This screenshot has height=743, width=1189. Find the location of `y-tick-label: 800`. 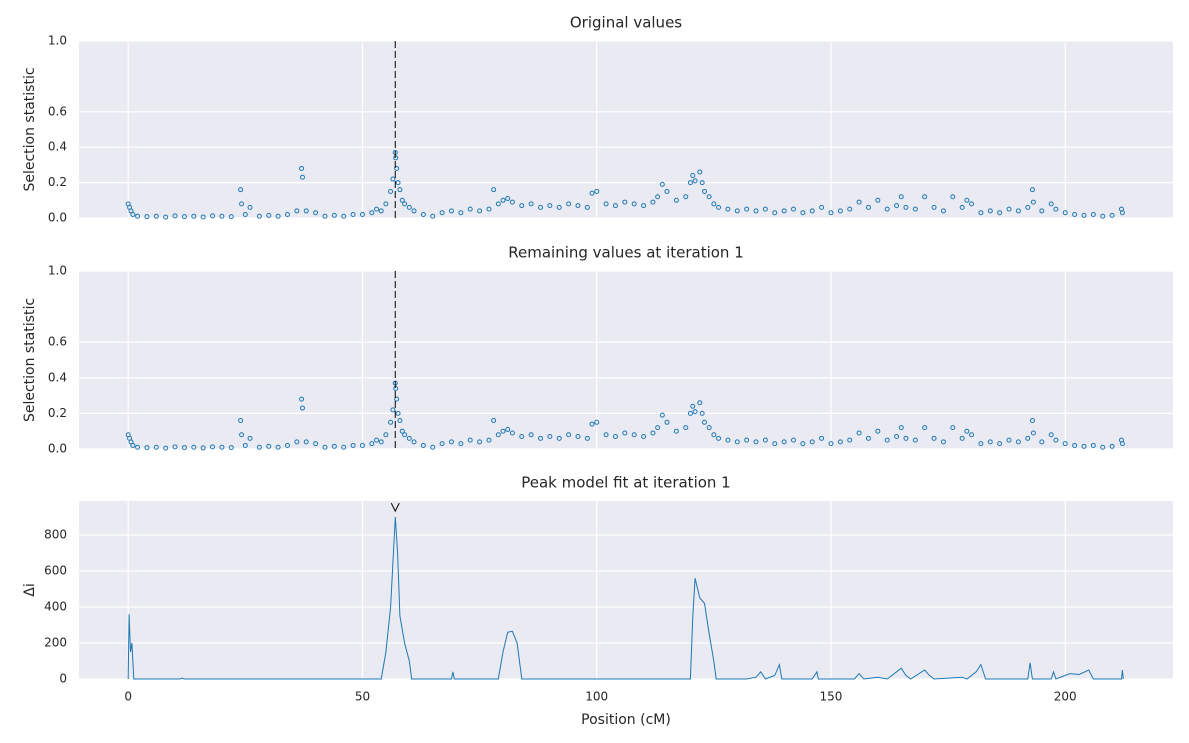

y-tick-label: 800 is located at coordinates (55, 535).